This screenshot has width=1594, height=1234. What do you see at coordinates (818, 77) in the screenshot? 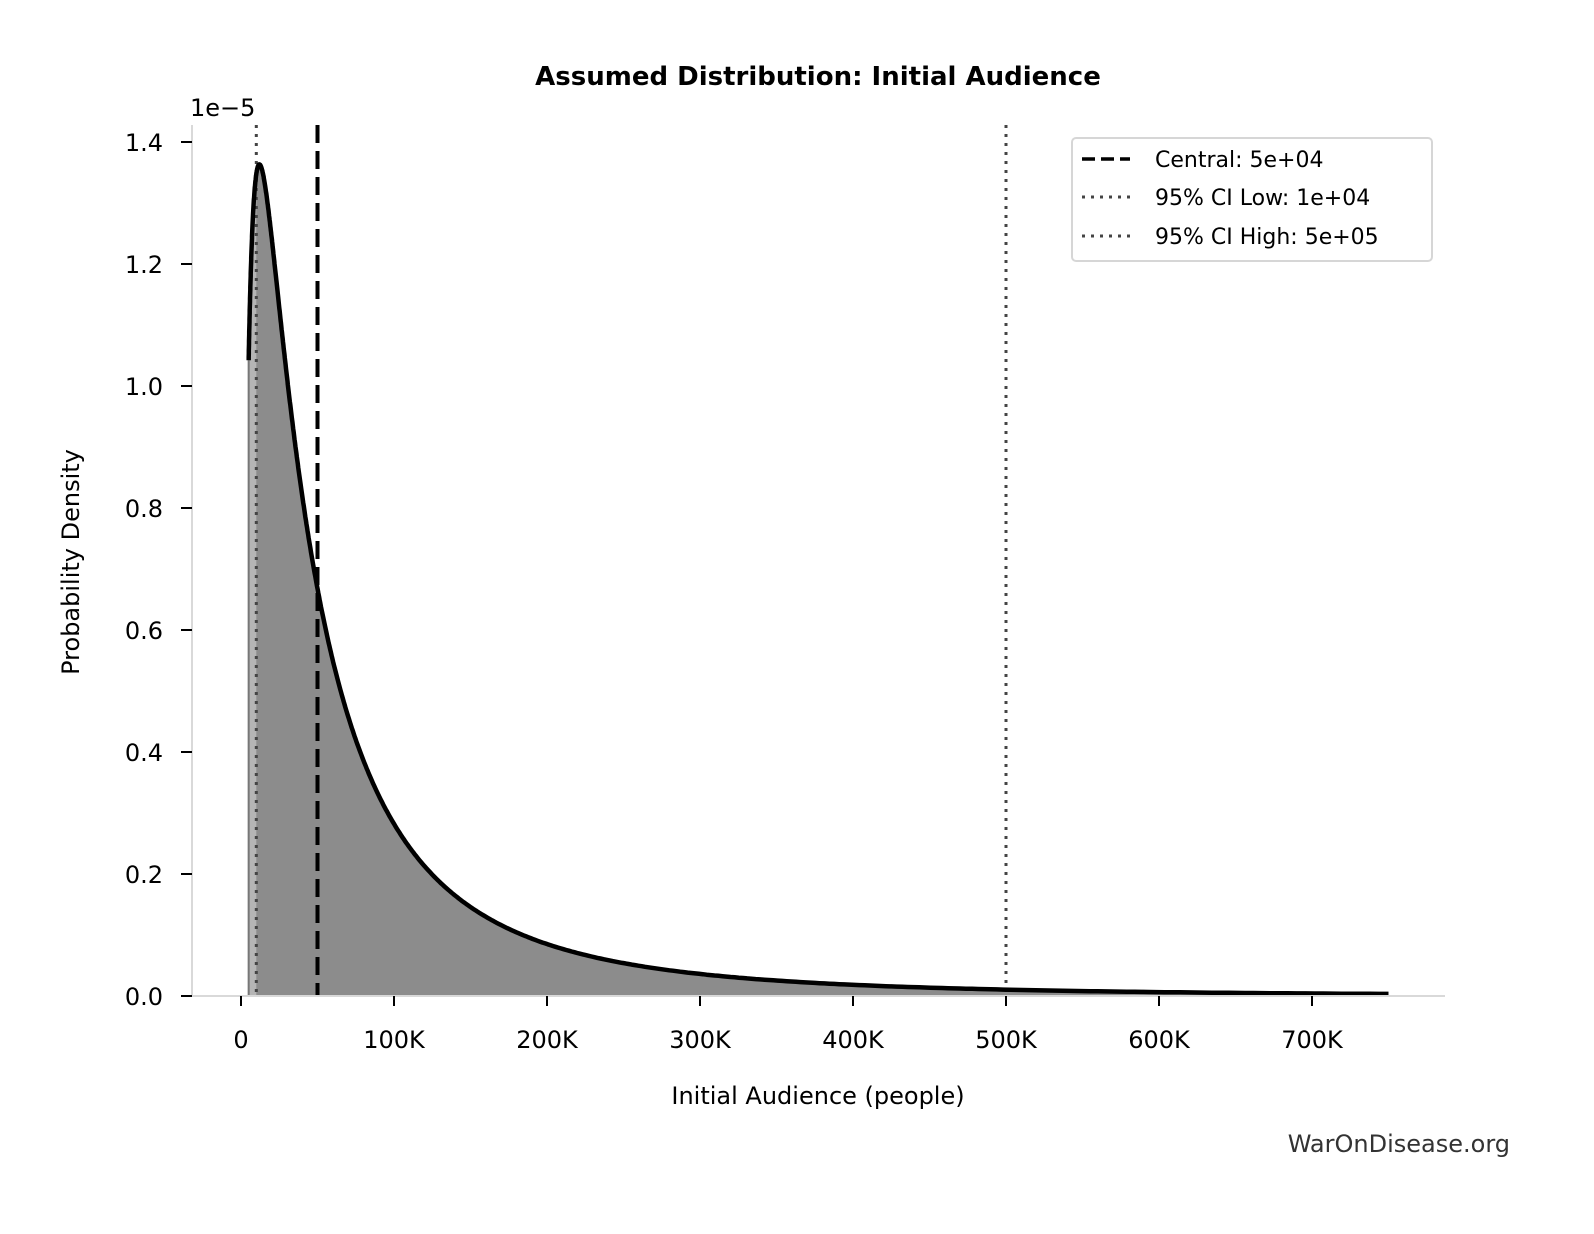
I see `chart-title: Assumed Distribution: Initial Audience` at bounding box center [818, 77].